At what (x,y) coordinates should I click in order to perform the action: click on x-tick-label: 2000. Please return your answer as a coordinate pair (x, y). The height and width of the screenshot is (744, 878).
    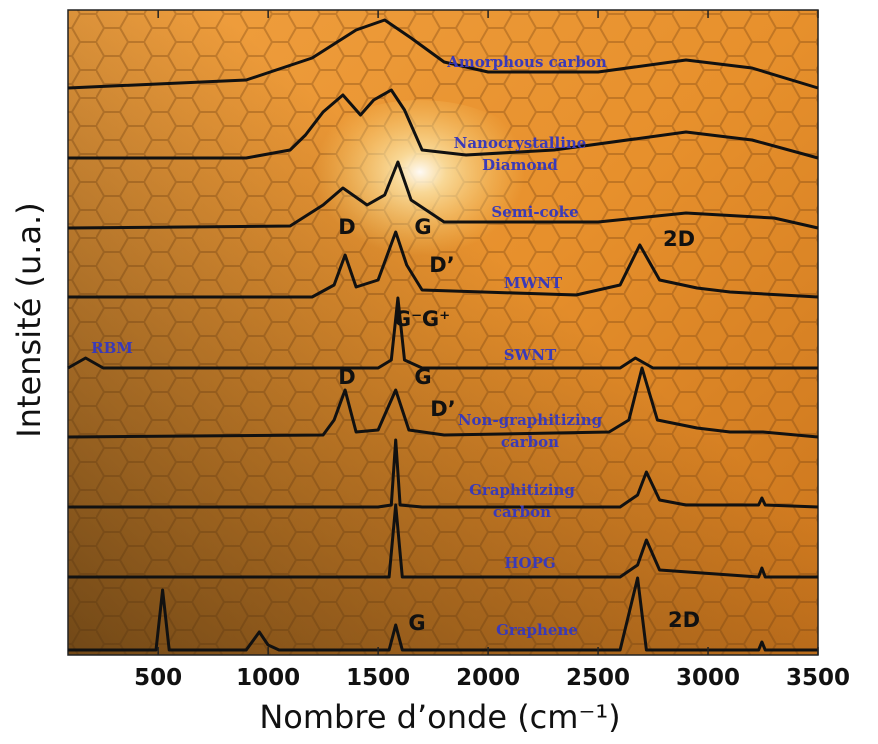
    Looking at the image, I should click on (488, 678).